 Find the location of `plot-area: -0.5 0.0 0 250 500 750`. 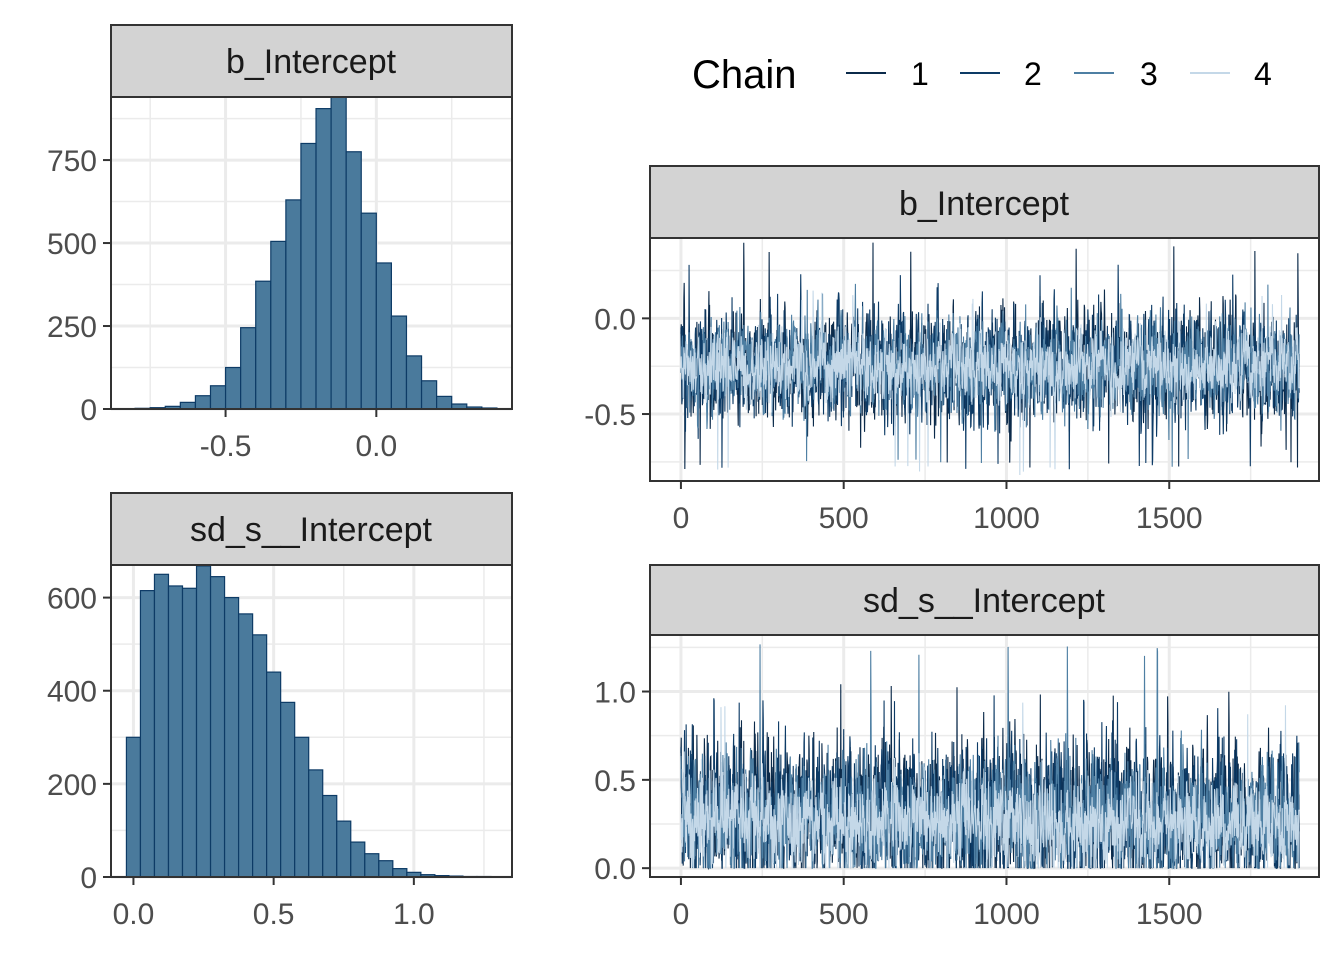

plot-area: -0.5 0.0 0 250 500 750 is located at coordinates (280, 279).